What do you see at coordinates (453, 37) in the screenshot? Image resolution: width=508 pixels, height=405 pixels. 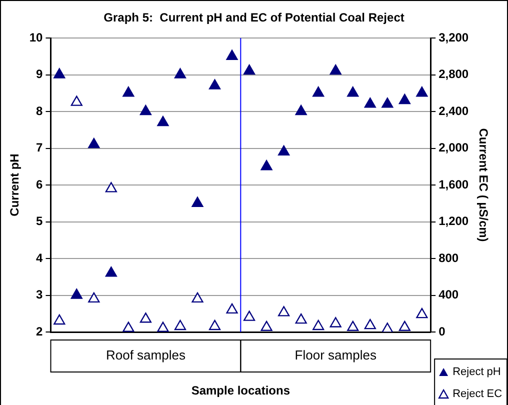 I see `y2-tick-label: 3,200` at bounding box center [453, 37].